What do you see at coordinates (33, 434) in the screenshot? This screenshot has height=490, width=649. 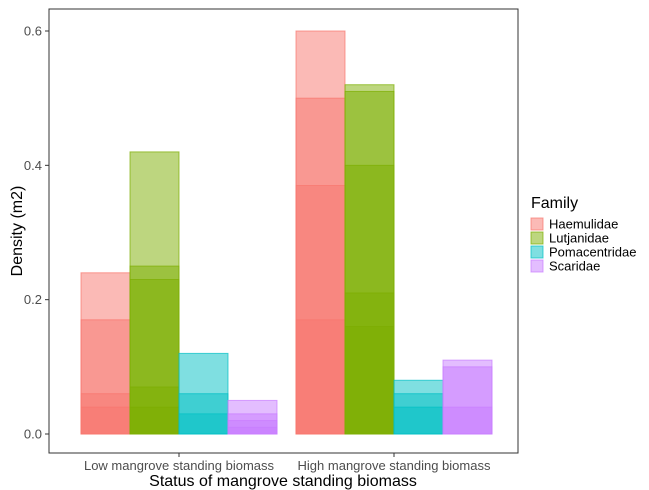 I see `y-tick-label: 0.0` at bounding box center [33, 434].